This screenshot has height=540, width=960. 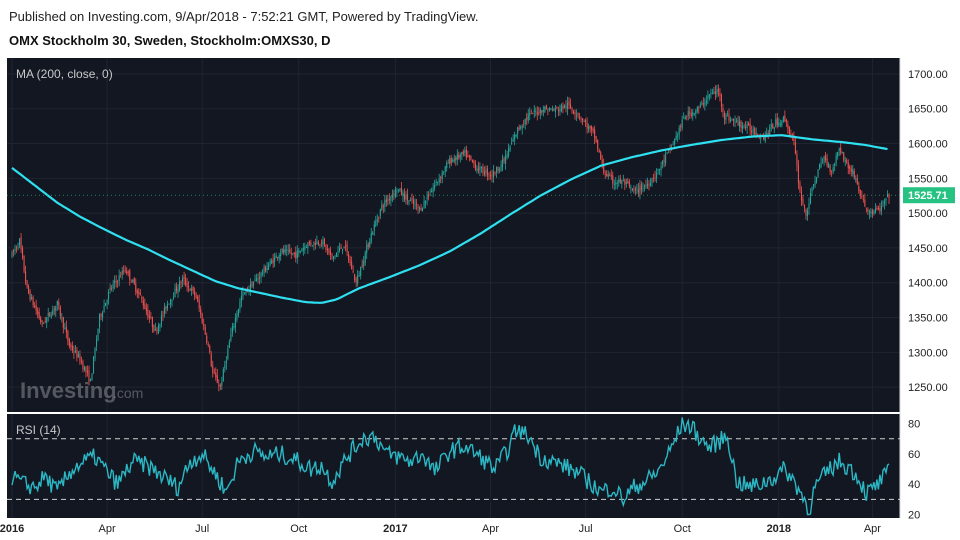 What do you see at coordinates (928, 110) in the screenshot?
I see `price-tick-label: 1650.00` at bounding box center [928, 110].